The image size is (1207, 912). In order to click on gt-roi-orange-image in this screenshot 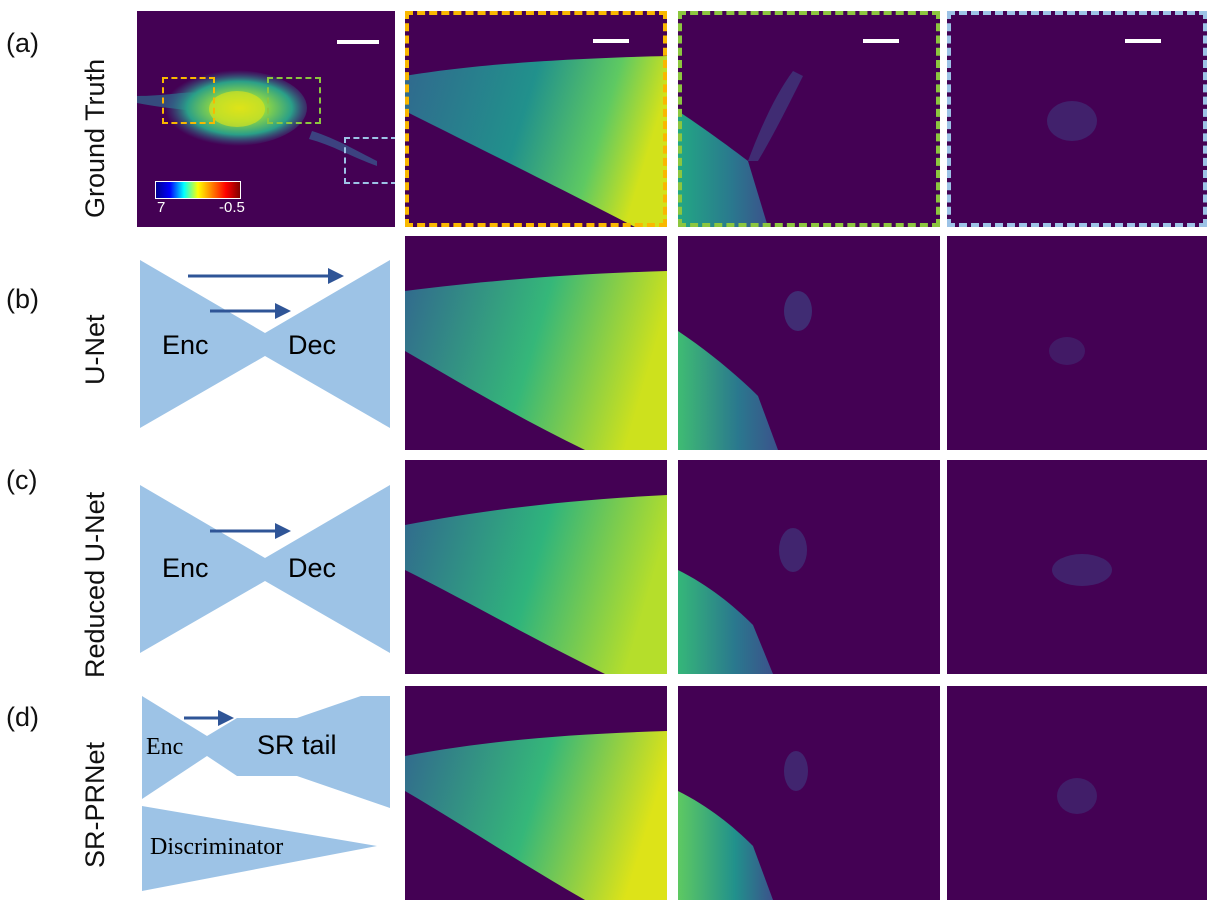, I will do `click(536, 119)`.